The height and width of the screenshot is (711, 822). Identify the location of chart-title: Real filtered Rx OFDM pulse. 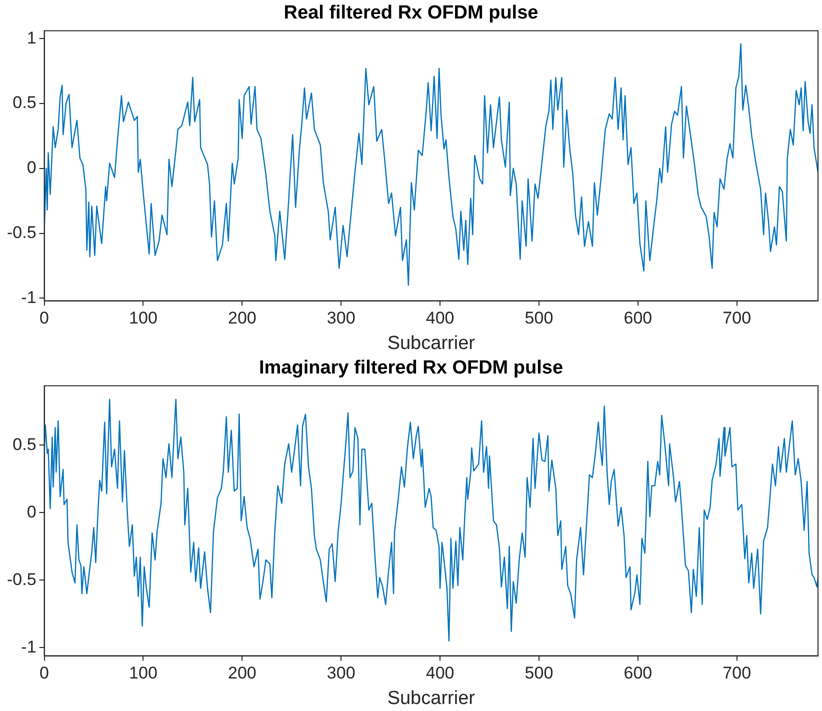
(411, 13).